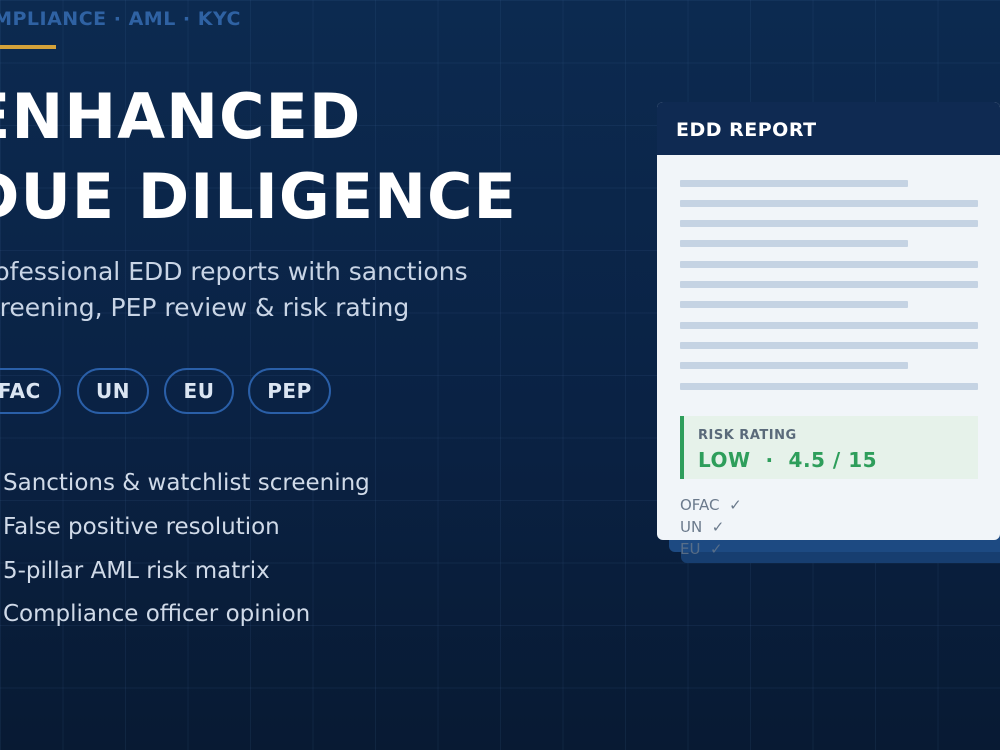 The image size is (1000, 750). I want to click on badge: EU, so click(199, 391).